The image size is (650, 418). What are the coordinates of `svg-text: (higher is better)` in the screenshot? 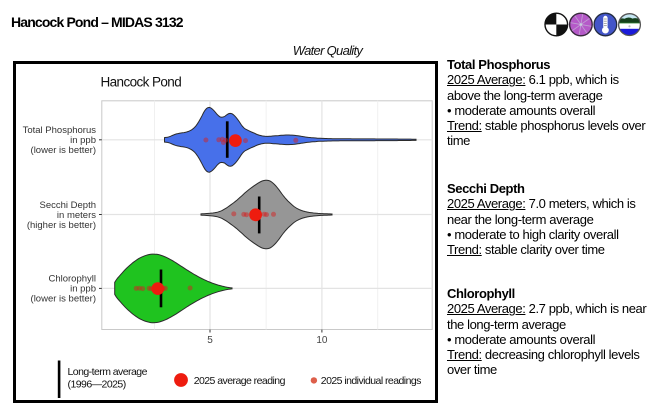 It's located at (61, 225).